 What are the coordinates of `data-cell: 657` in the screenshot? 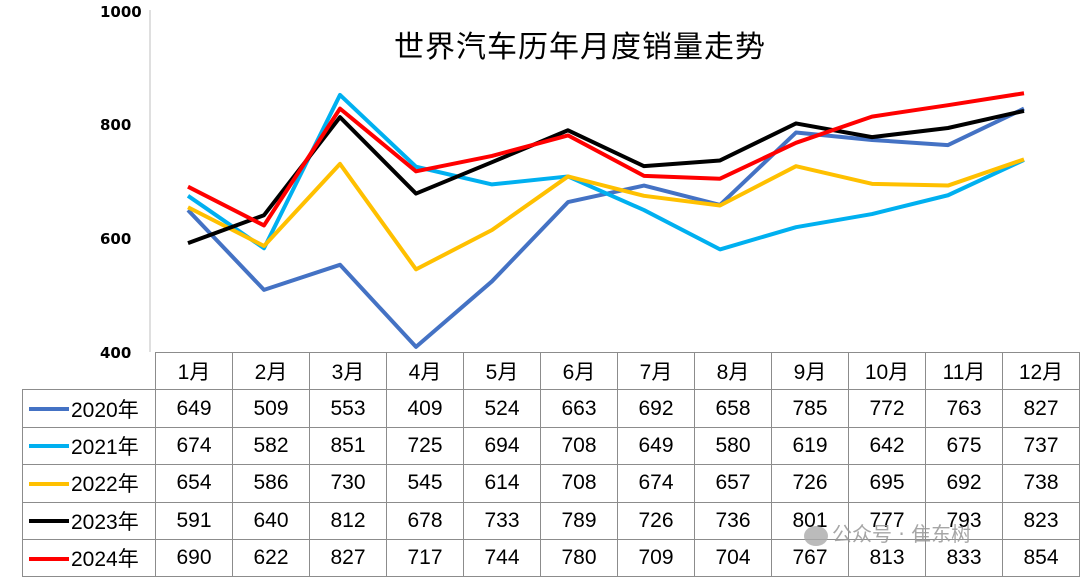 It's located at (733, 483).